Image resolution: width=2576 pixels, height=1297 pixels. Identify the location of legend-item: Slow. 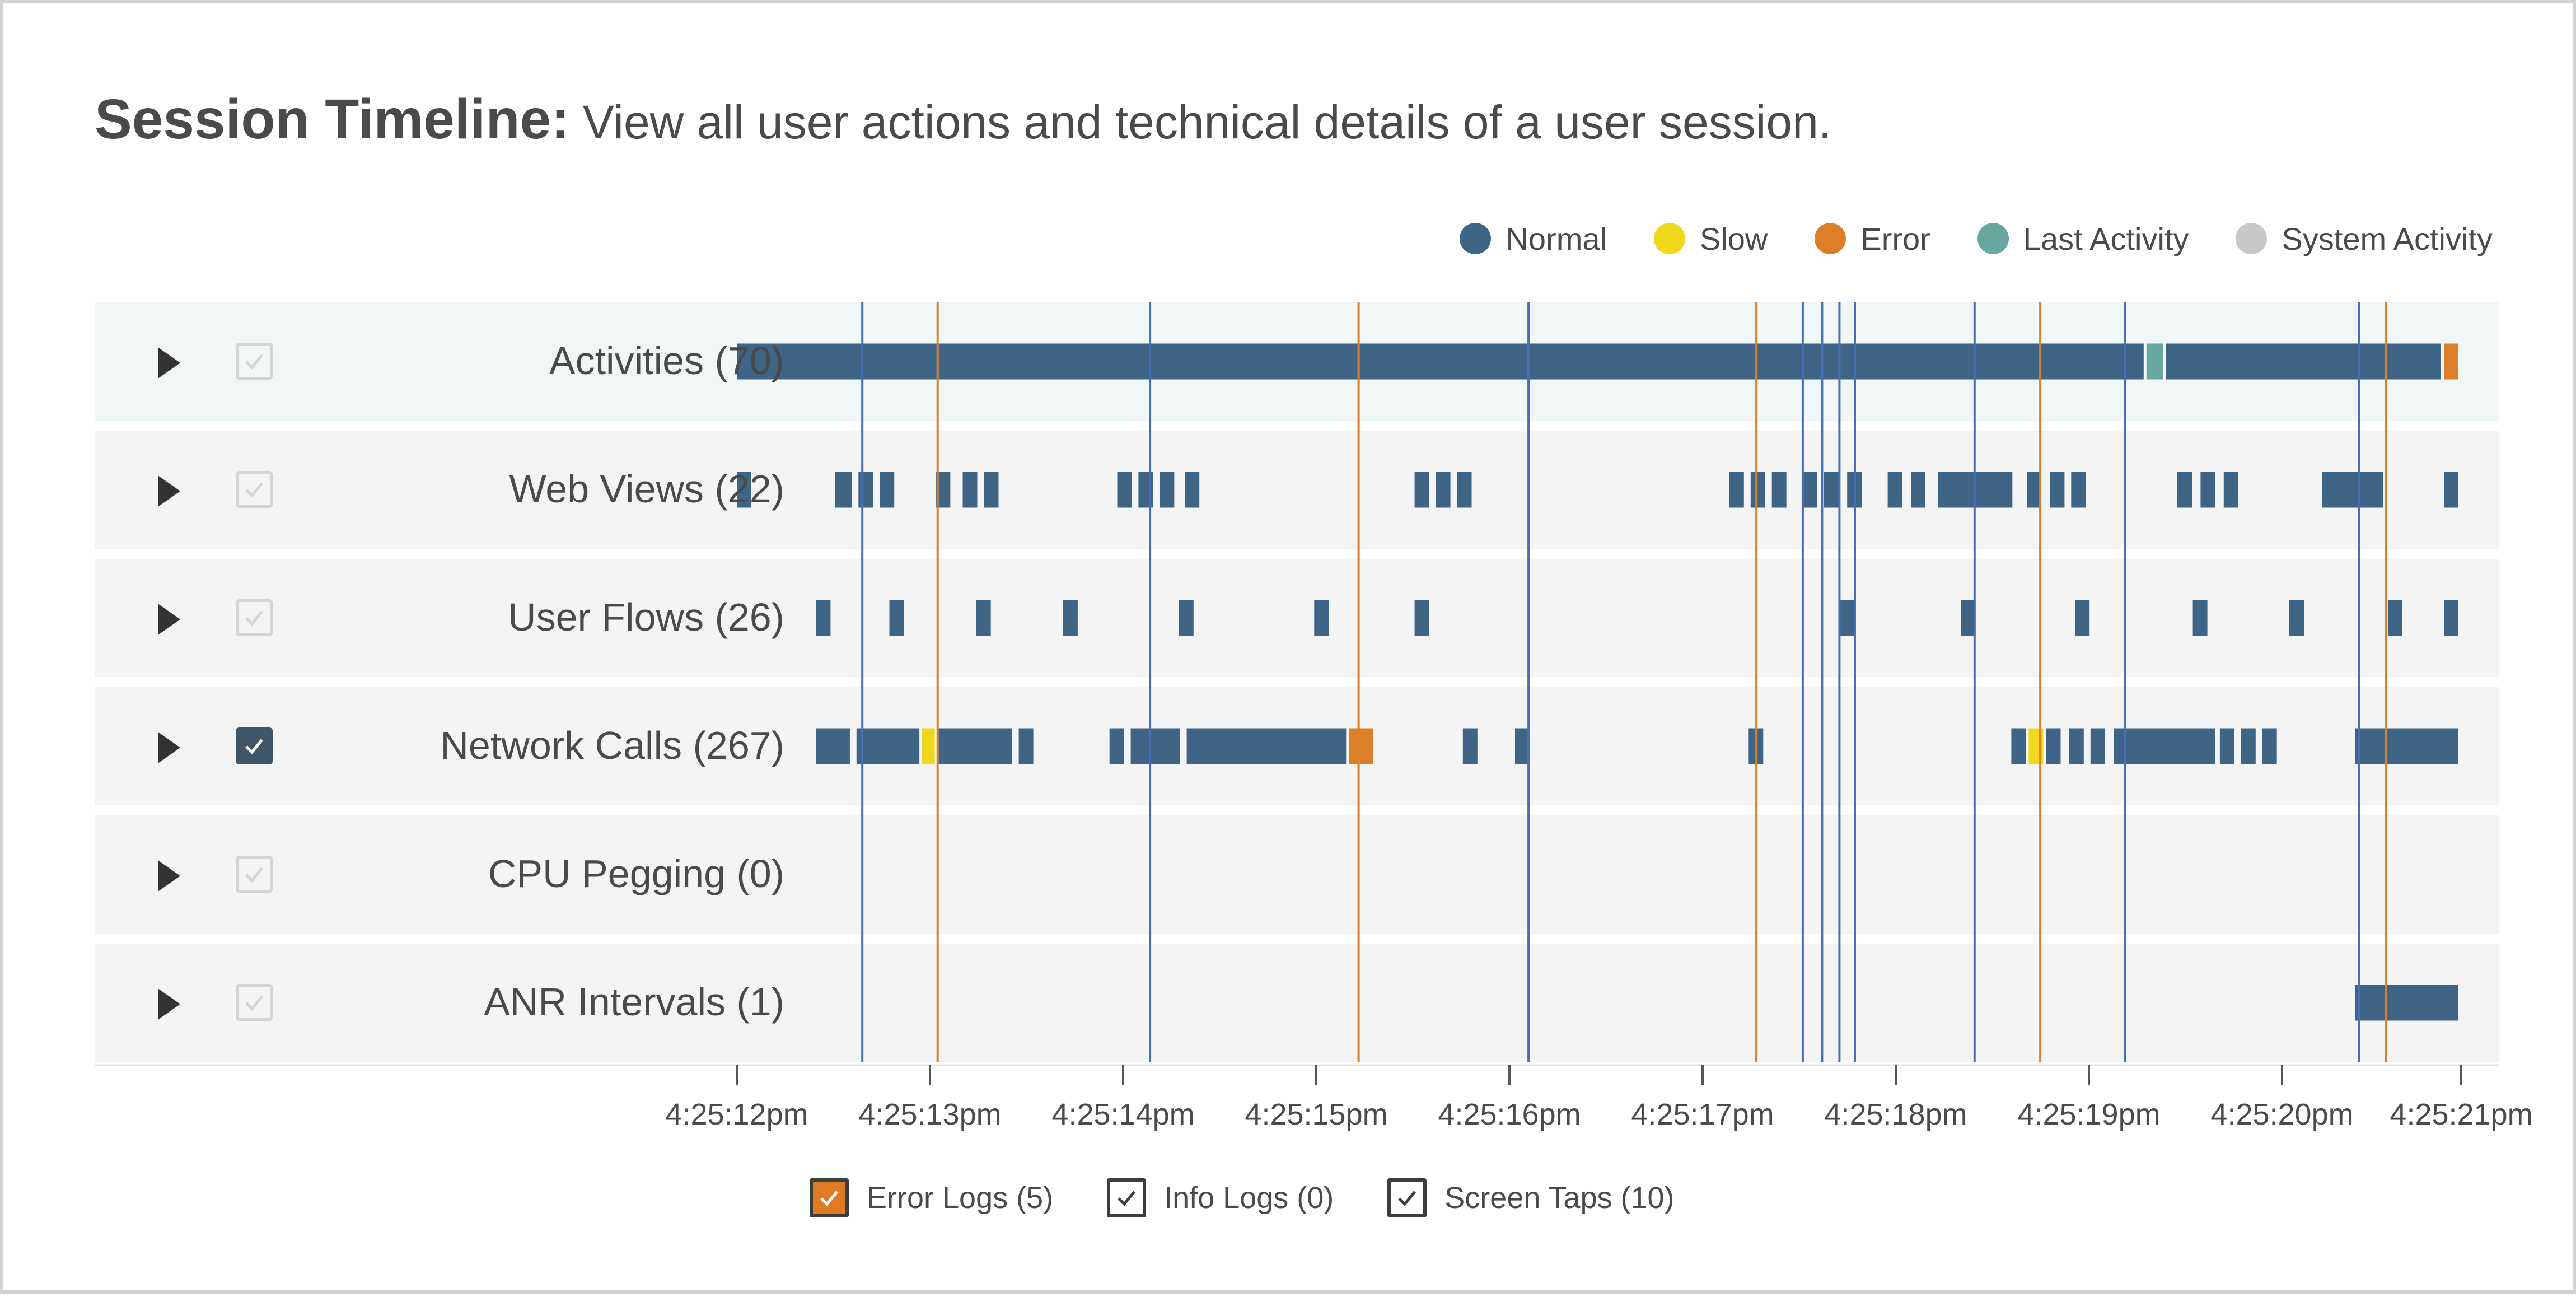
(1711, 239).